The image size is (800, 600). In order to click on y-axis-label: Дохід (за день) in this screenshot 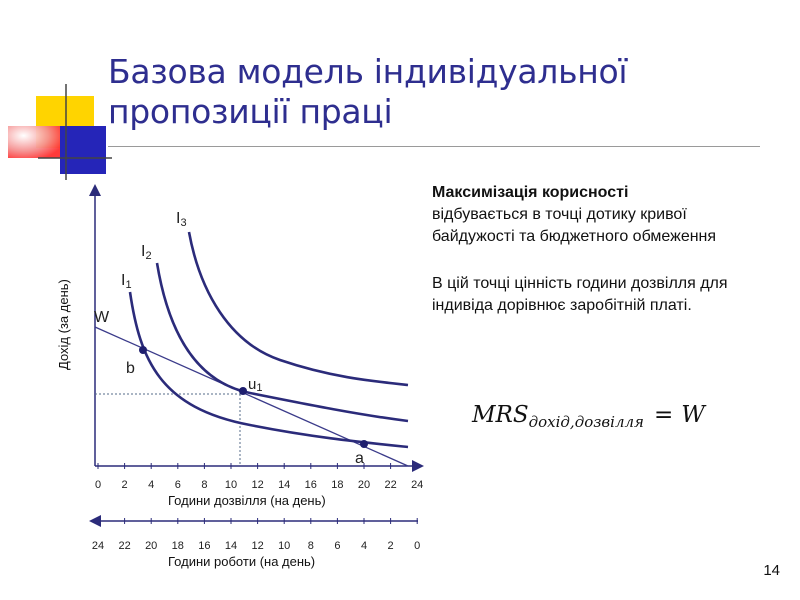, I will do `click(63, 324)`.